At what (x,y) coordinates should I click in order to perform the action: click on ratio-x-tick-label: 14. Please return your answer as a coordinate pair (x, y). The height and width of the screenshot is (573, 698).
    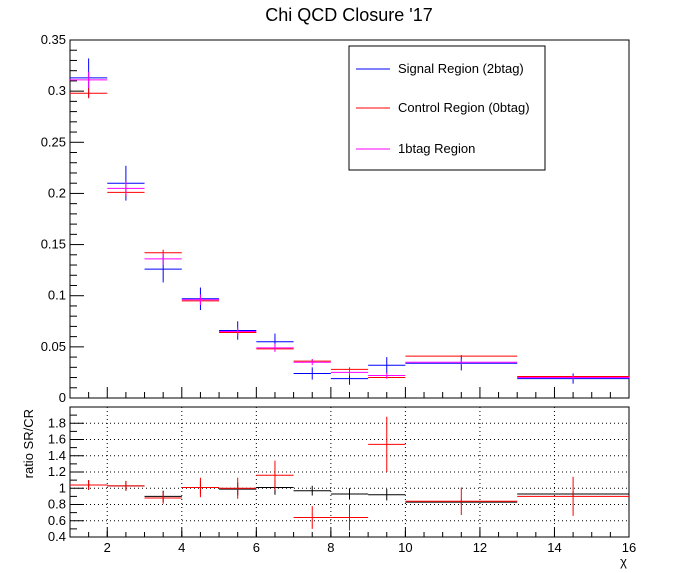
    Looking at the image, I should click on (554, 547).